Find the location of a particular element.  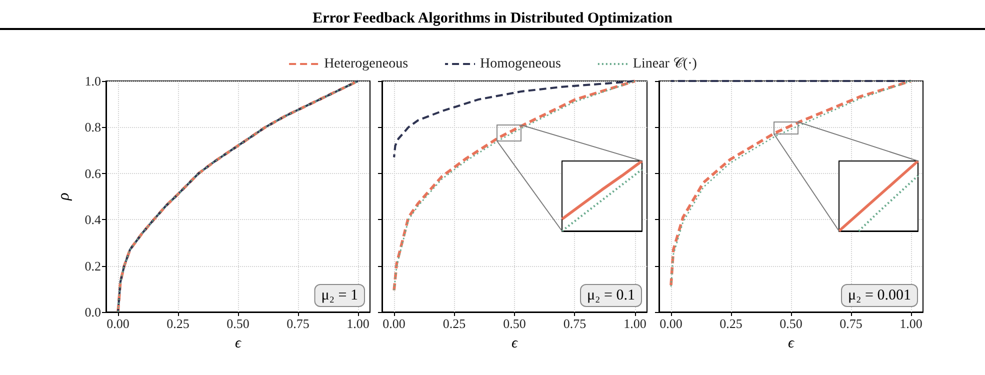

y-tick-label: 0.6 is located at coordinates (93, 173).